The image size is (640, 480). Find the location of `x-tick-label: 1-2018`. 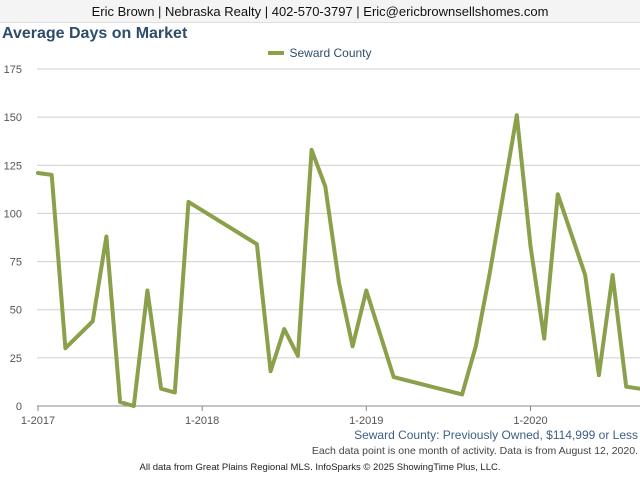

x-tick-label: 1-2018 is located at coordinates (202, 421).